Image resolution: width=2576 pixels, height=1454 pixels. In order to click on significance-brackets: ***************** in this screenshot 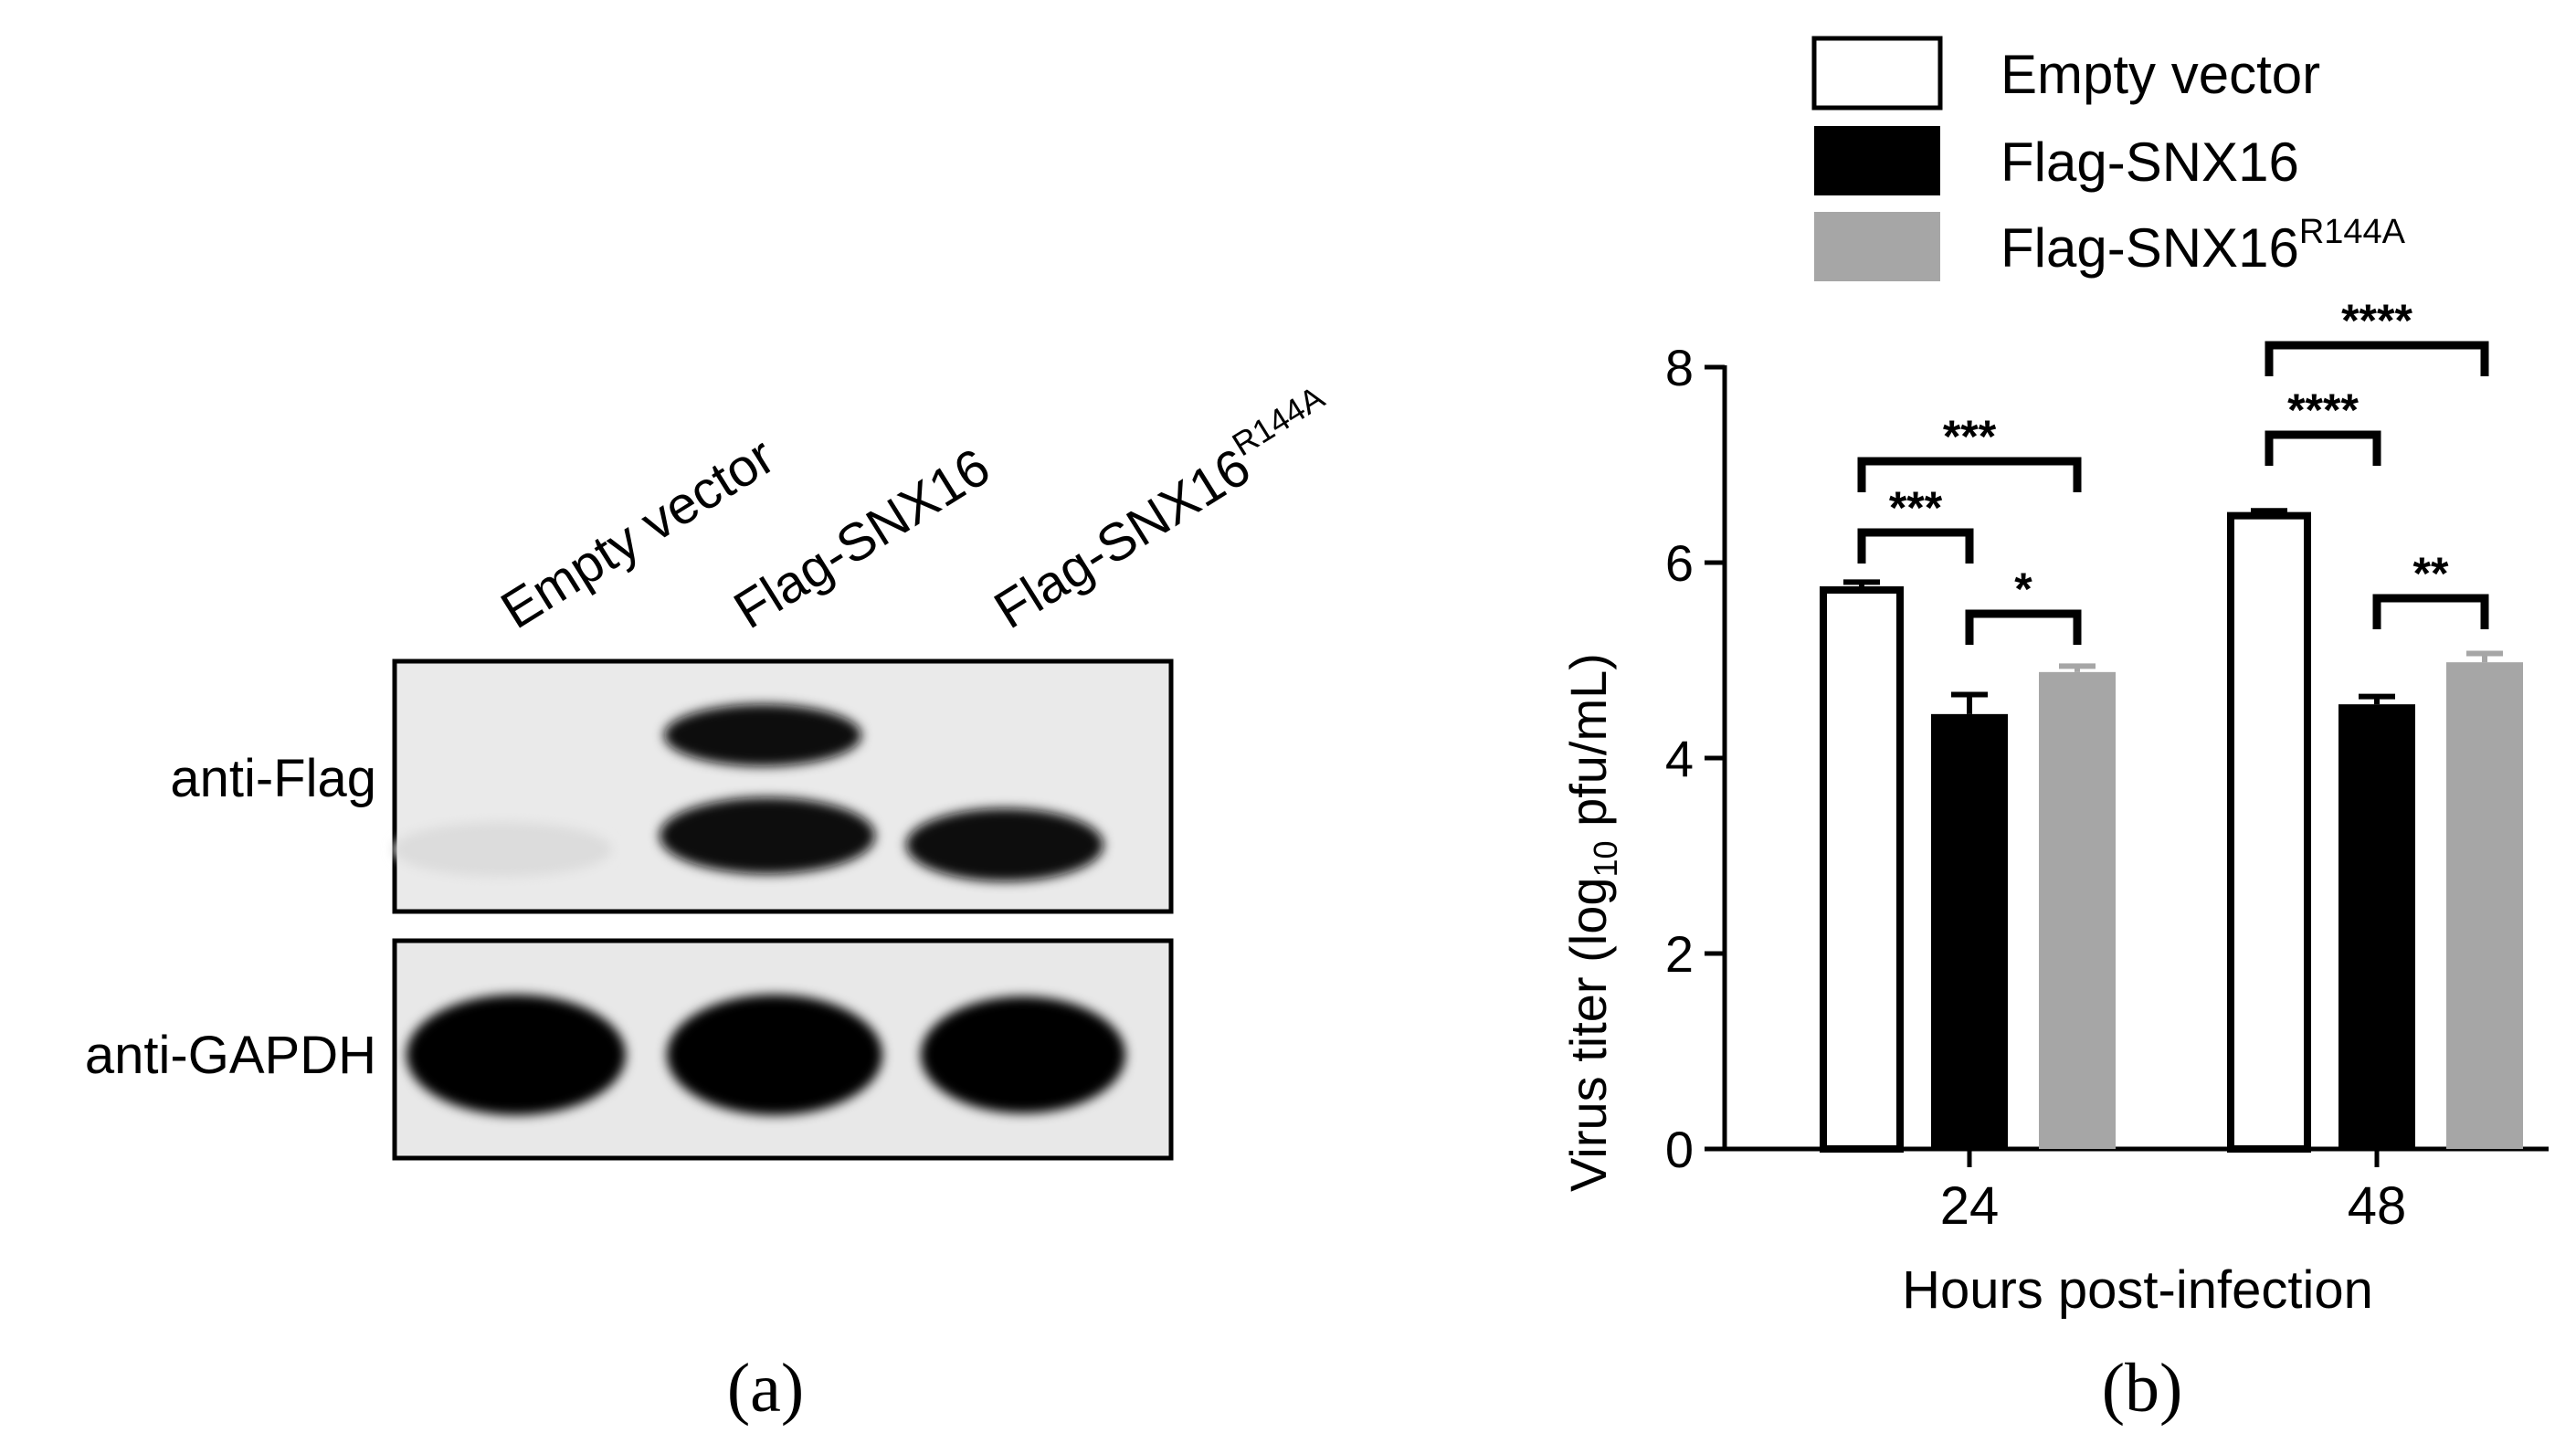, I will do `click(2173, 470)`.